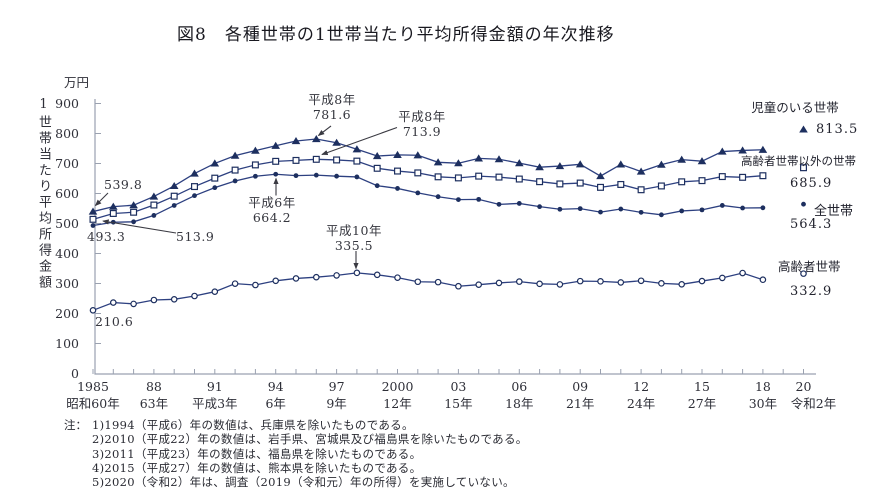  What do you see at coordinates (837, 129) in the screenshot?
I see `legend-children-value: 813.5` at bounding box center [837, 129].